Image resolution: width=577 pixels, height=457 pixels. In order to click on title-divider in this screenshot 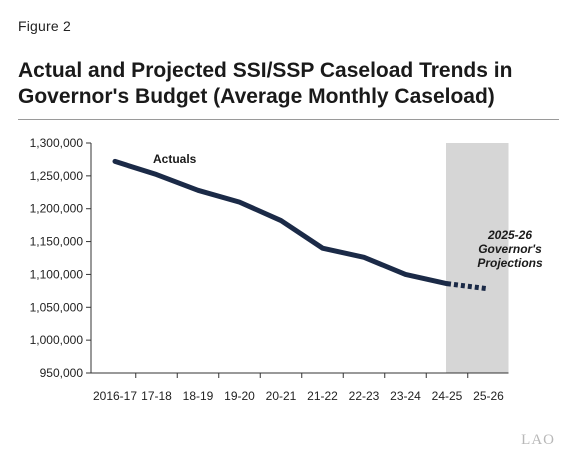, I will do `click(288, 119)`.